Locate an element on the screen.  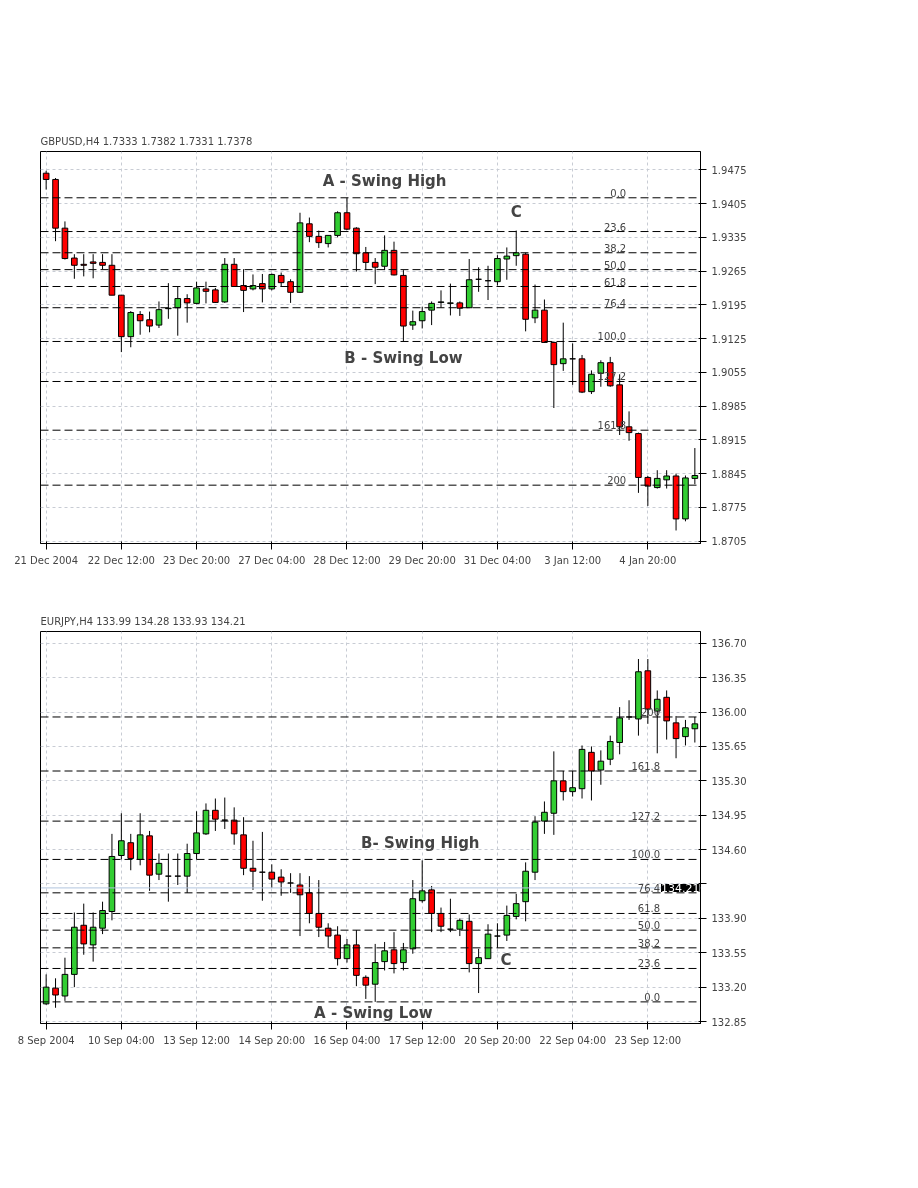
annotation: B - Swing Low is located at coordinates (403, 358).